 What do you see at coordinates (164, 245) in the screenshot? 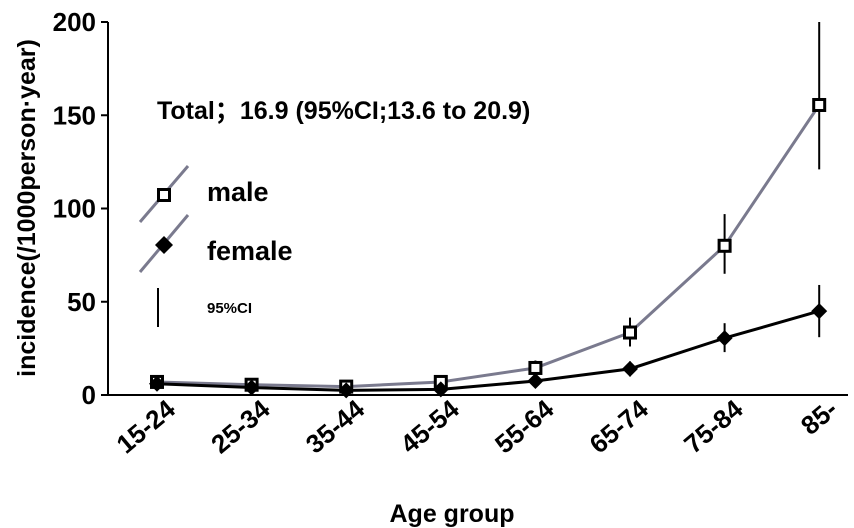
I see `legend-female-marker` at bounding box center [164, 245].